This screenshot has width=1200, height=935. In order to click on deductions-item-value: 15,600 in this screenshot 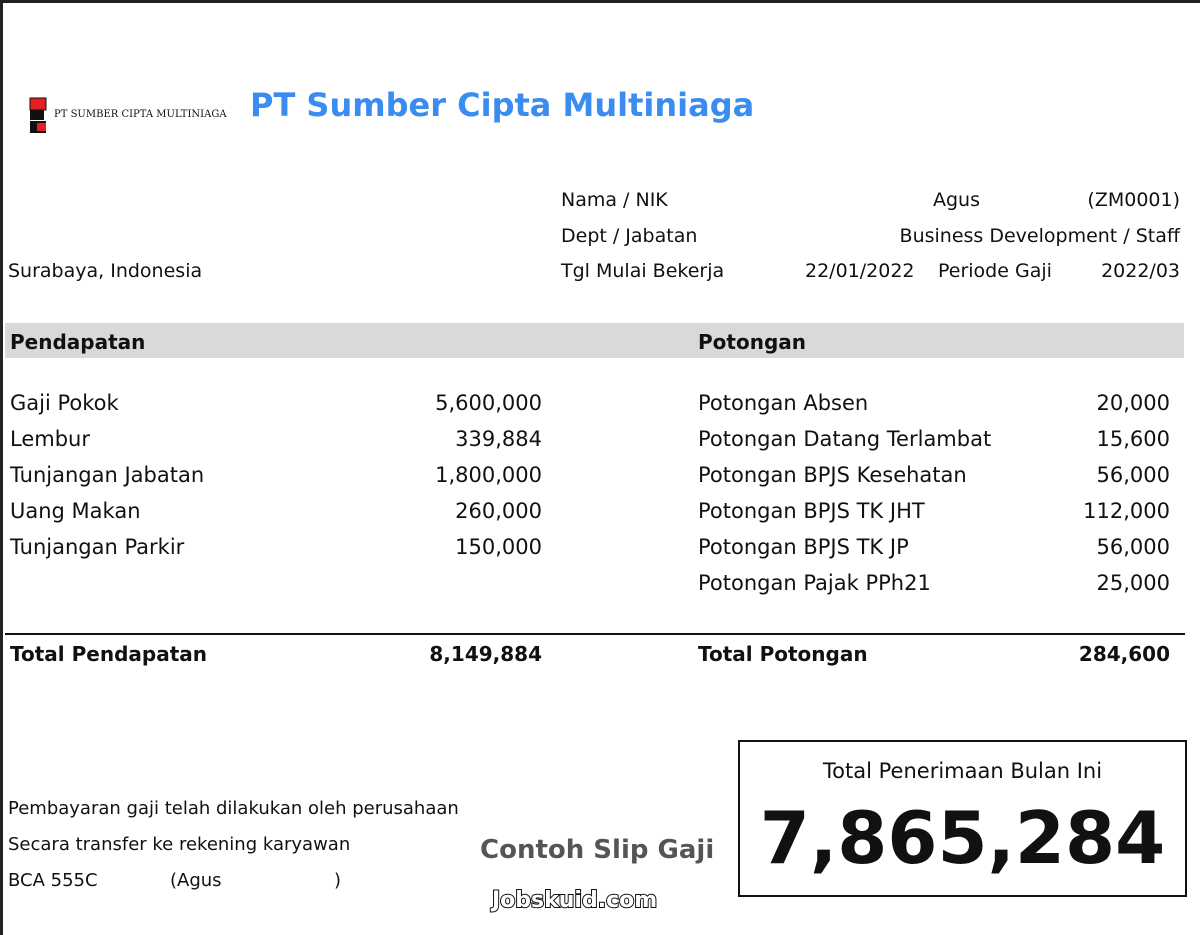, I will do `click(1133, 439)`.